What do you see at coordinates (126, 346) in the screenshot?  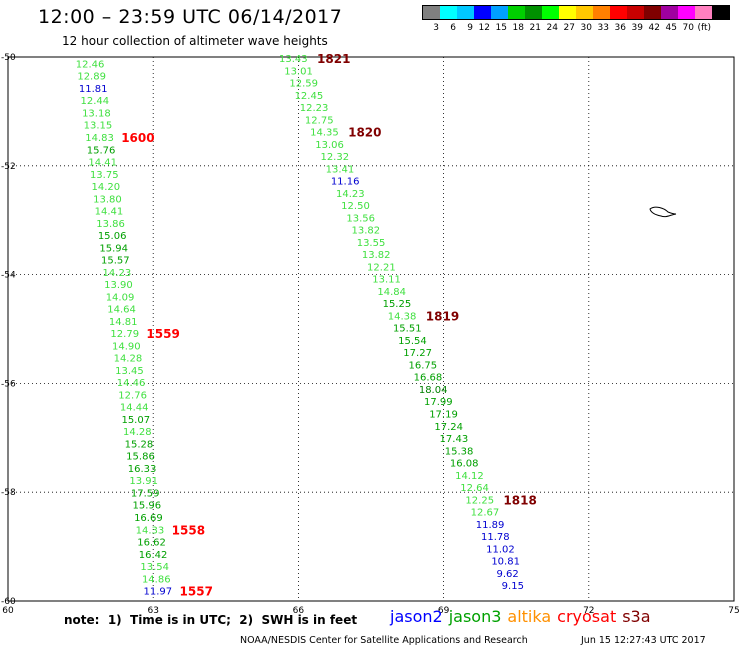 I see `wave-height-label: 14.90` at bounding box center [126, 346].